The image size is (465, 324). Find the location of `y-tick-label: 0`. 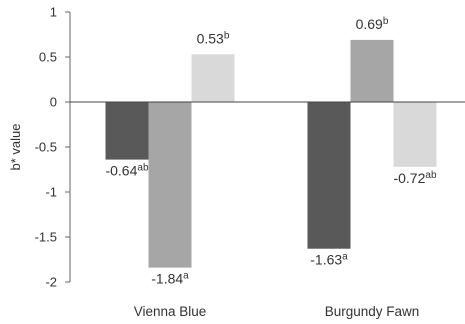

y-tick-label: 0 is located at coordinates (53, 102).